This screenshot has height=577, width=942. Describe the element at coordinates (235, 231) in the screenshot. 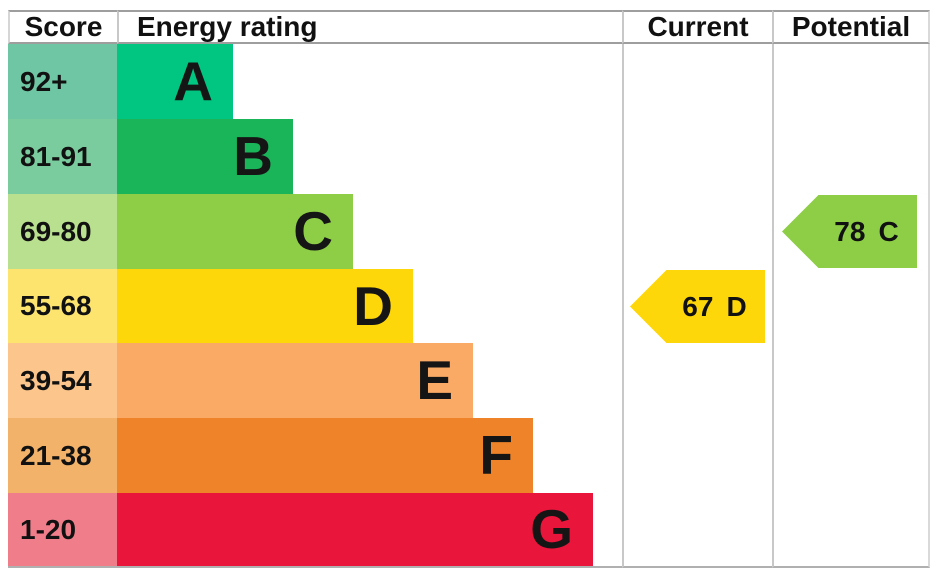

I see `band-bar-c: C` at that location.